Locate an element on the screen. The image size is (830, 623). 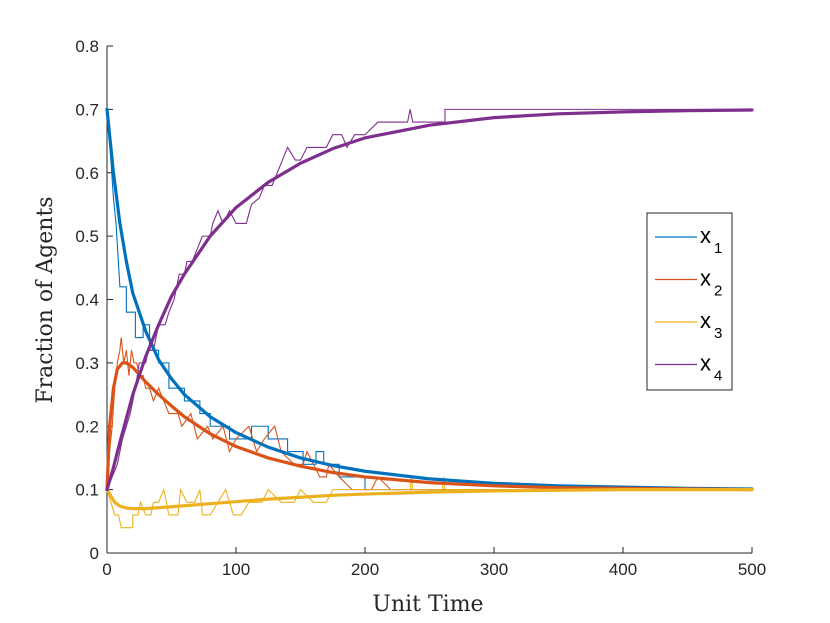
y-tick-label: 0.1 is located at coordinates (87, 490).